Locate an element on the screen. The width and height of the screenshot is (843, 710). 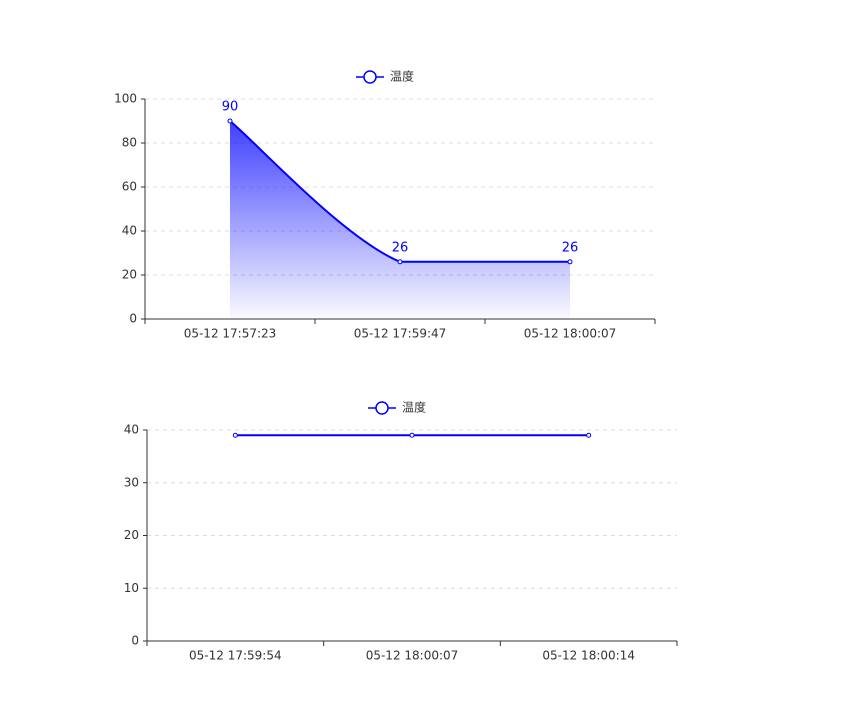
y-tick-label: 60 is located at coordinates (129, 187).